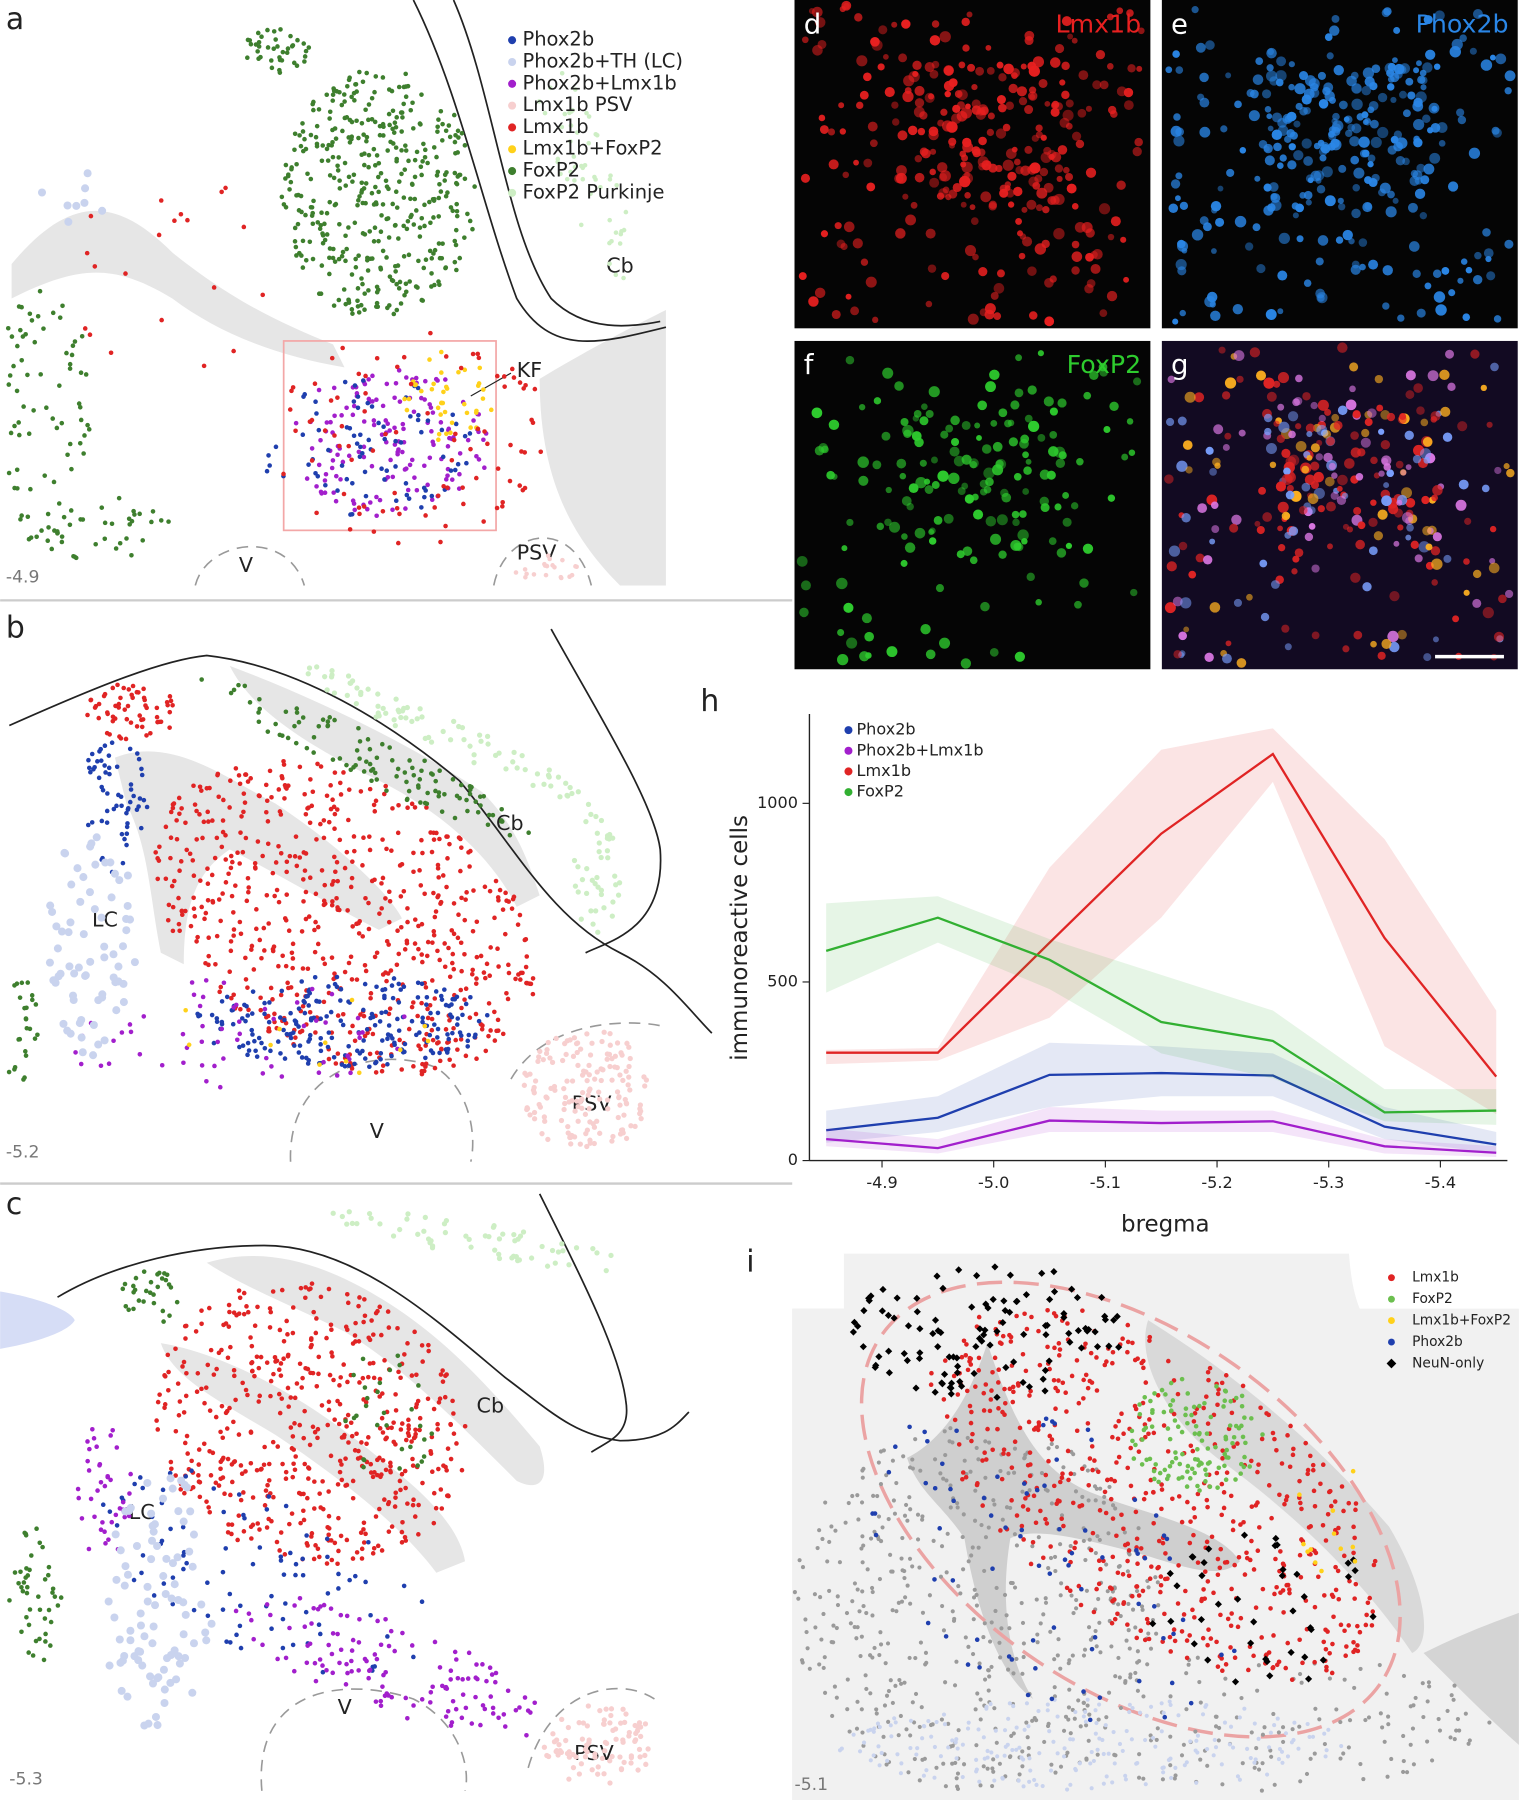  Describe the element at coordinates (529, 370) in the screenshot. I see `region-label: KF` at that location.